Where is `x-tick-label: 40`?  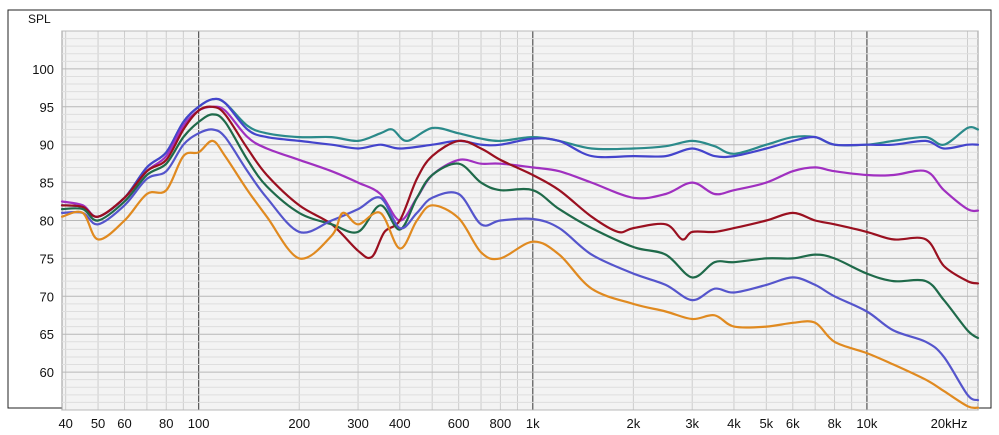
x-tick-label: 40 is located at coordinates (65, 423).